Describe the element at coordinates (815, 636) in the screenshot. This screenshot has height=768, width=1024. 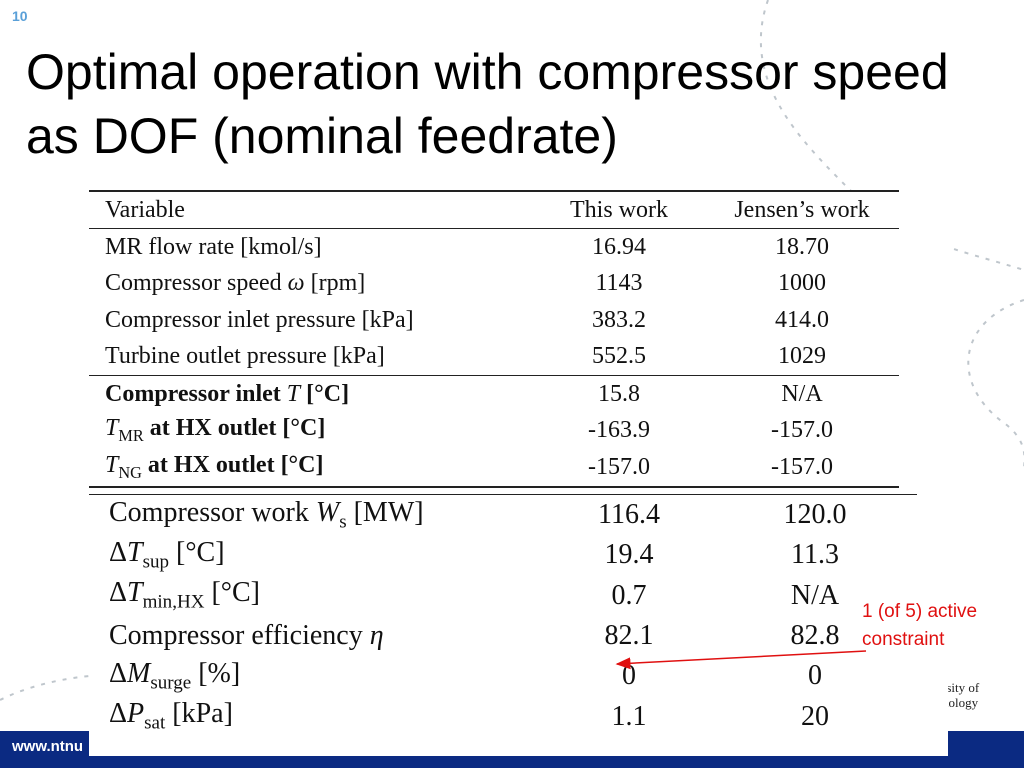
I see `jensen-work-value: 82.8` at that location.